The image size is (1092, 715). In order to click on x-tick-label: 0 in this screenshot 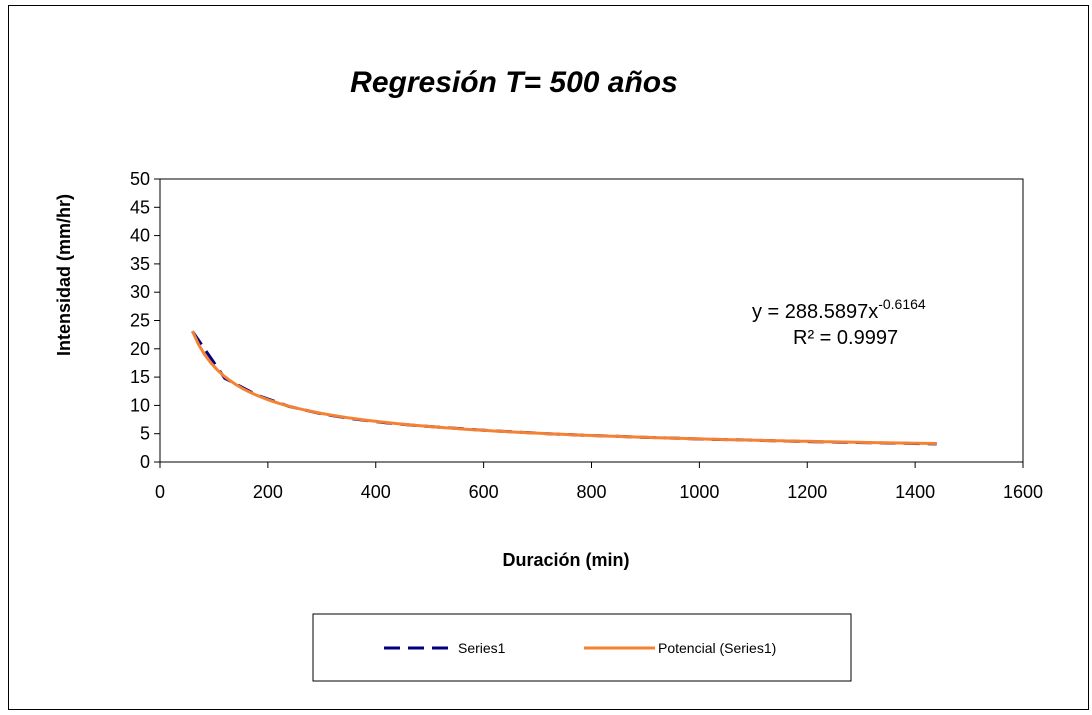, I will do `click(160, 492)`.